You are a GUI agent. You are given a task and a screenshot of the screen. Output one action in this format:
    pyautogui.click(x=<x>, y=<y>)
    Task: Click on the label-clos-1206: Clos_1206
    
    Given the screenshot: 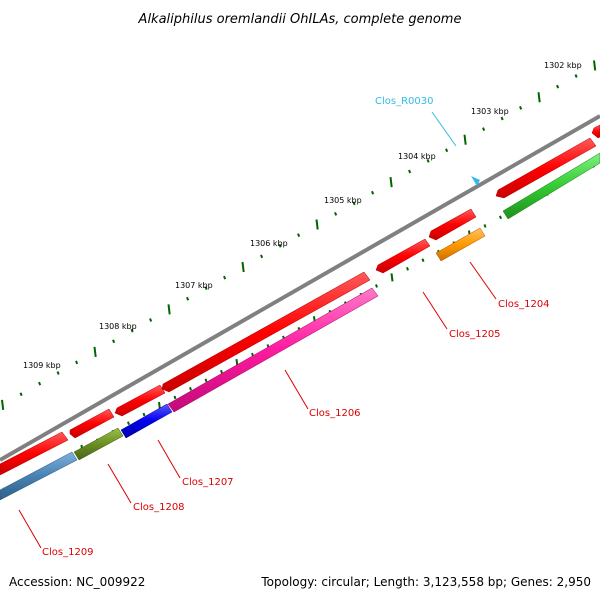 What is the action you would take?
    pyautogui.click(x=335, y=413)
    